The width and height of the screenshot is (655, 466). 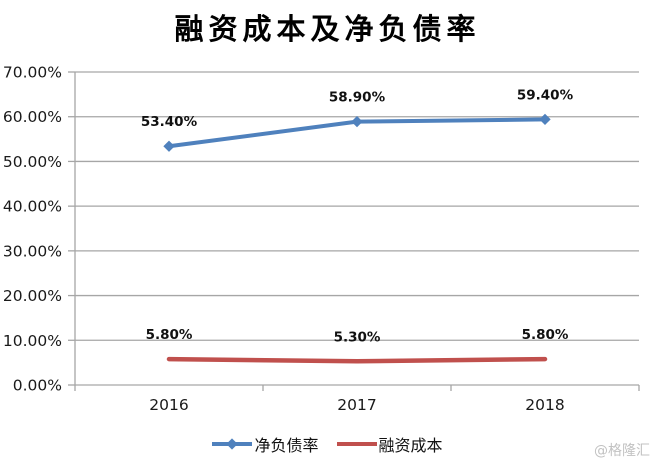 What do you see at coordinates (32, 162) in the screenshot?
I see `y-axis-label: 50.00%` at bounding box center [32, 162].